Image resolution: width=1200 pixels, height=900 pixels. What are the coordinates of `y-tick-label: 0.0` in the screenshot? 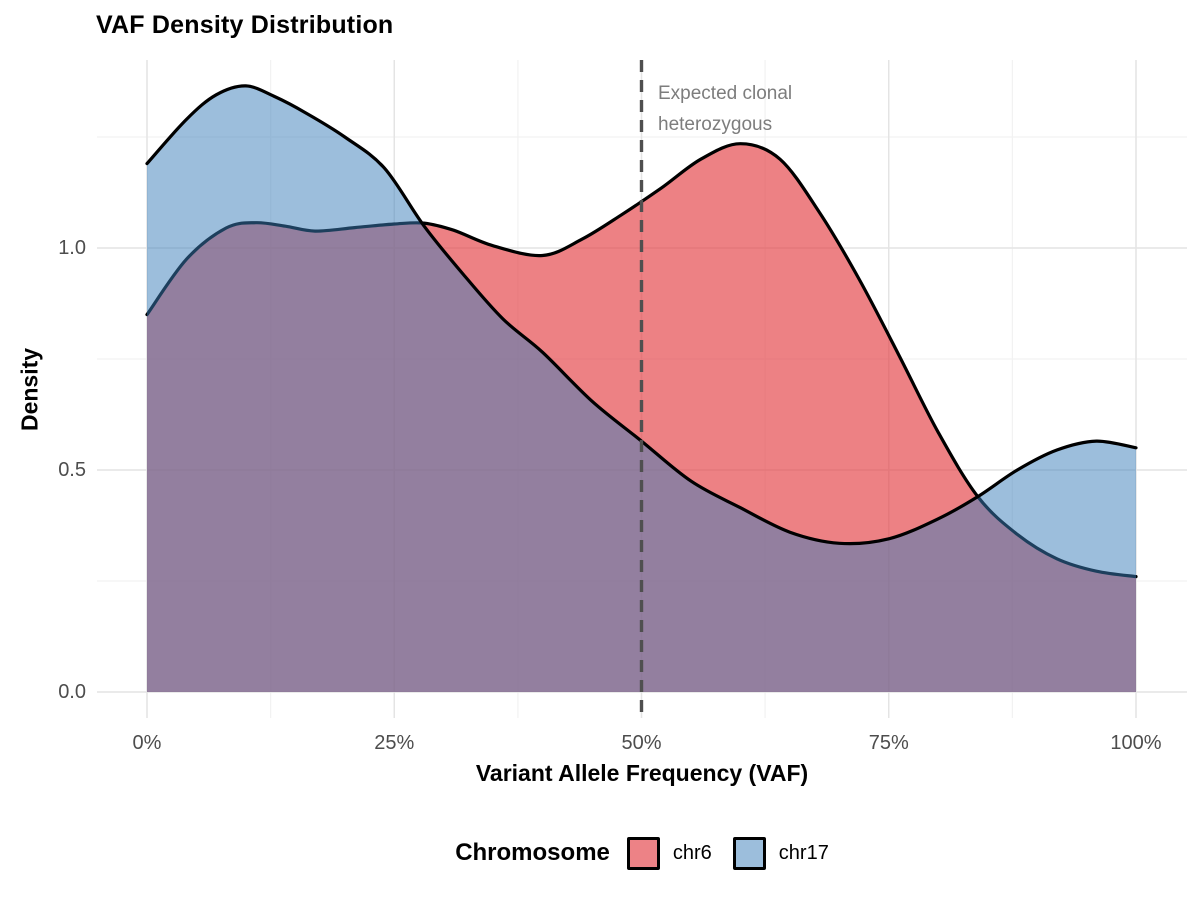 It's located at (72, 692).